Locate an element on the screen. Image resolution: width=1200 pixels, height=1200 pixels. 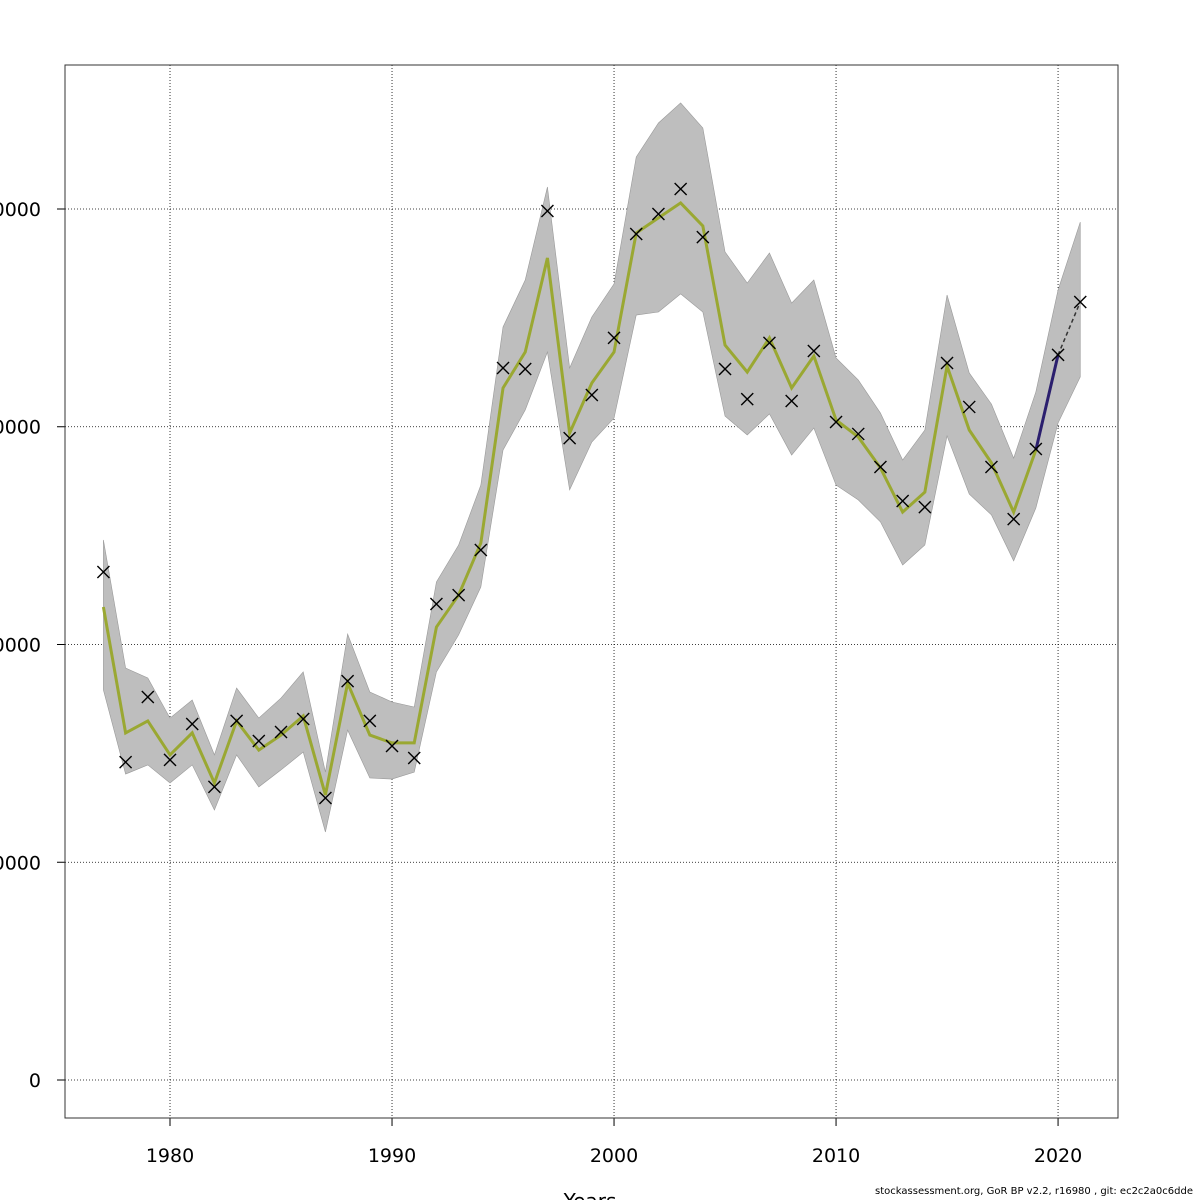
x-tick-label: 2020 is located at coordinates (1058, 1156).